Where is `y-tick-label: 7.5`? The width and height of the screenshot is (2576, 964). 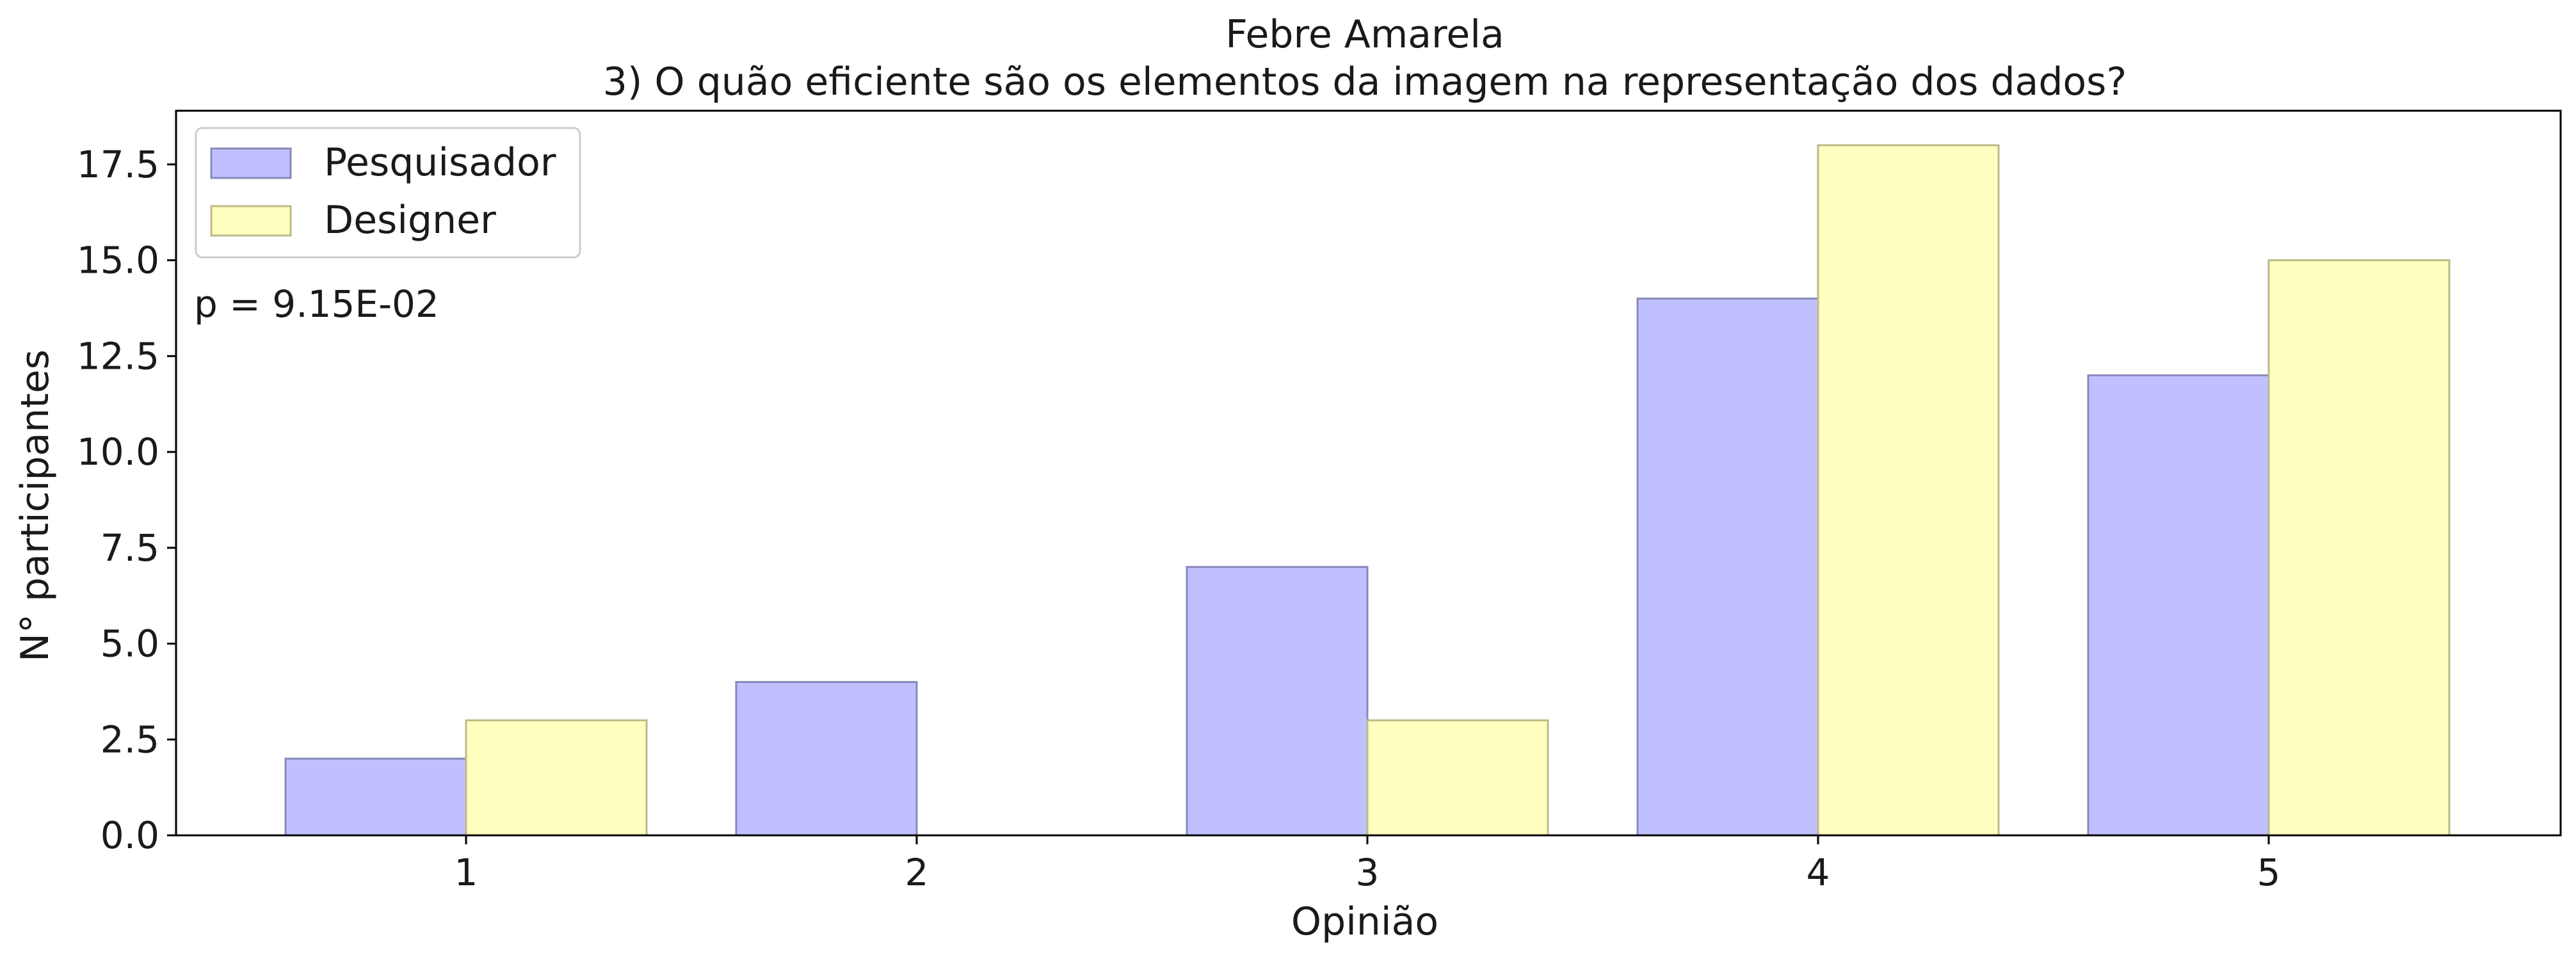 y-tick-label: 7.5 is located at coordinates (130, 548).